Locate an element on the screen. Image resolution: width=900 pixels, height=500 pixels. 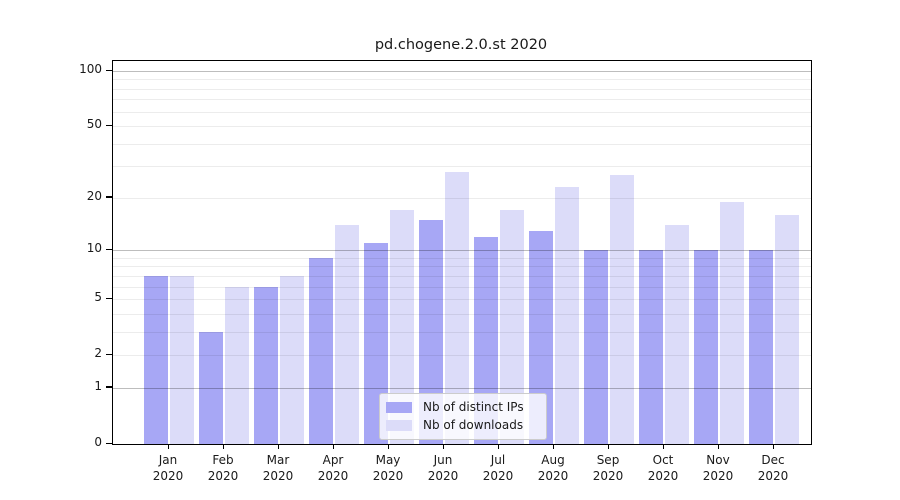
x-tick-mark-apr-2020 is located at coordinates (333, 446).